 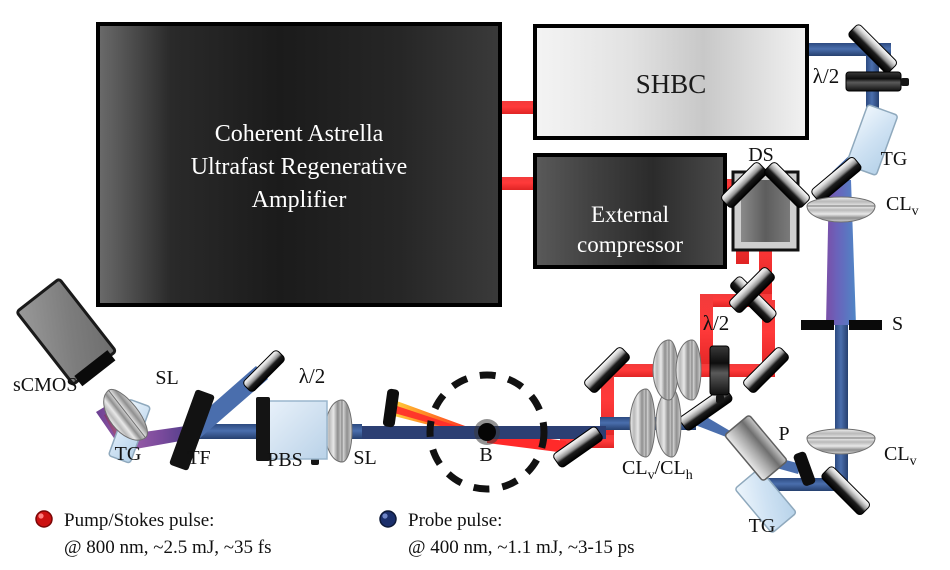 I want to click on cylindrical-lens-v-pair-left, so click(x=642, y=423).